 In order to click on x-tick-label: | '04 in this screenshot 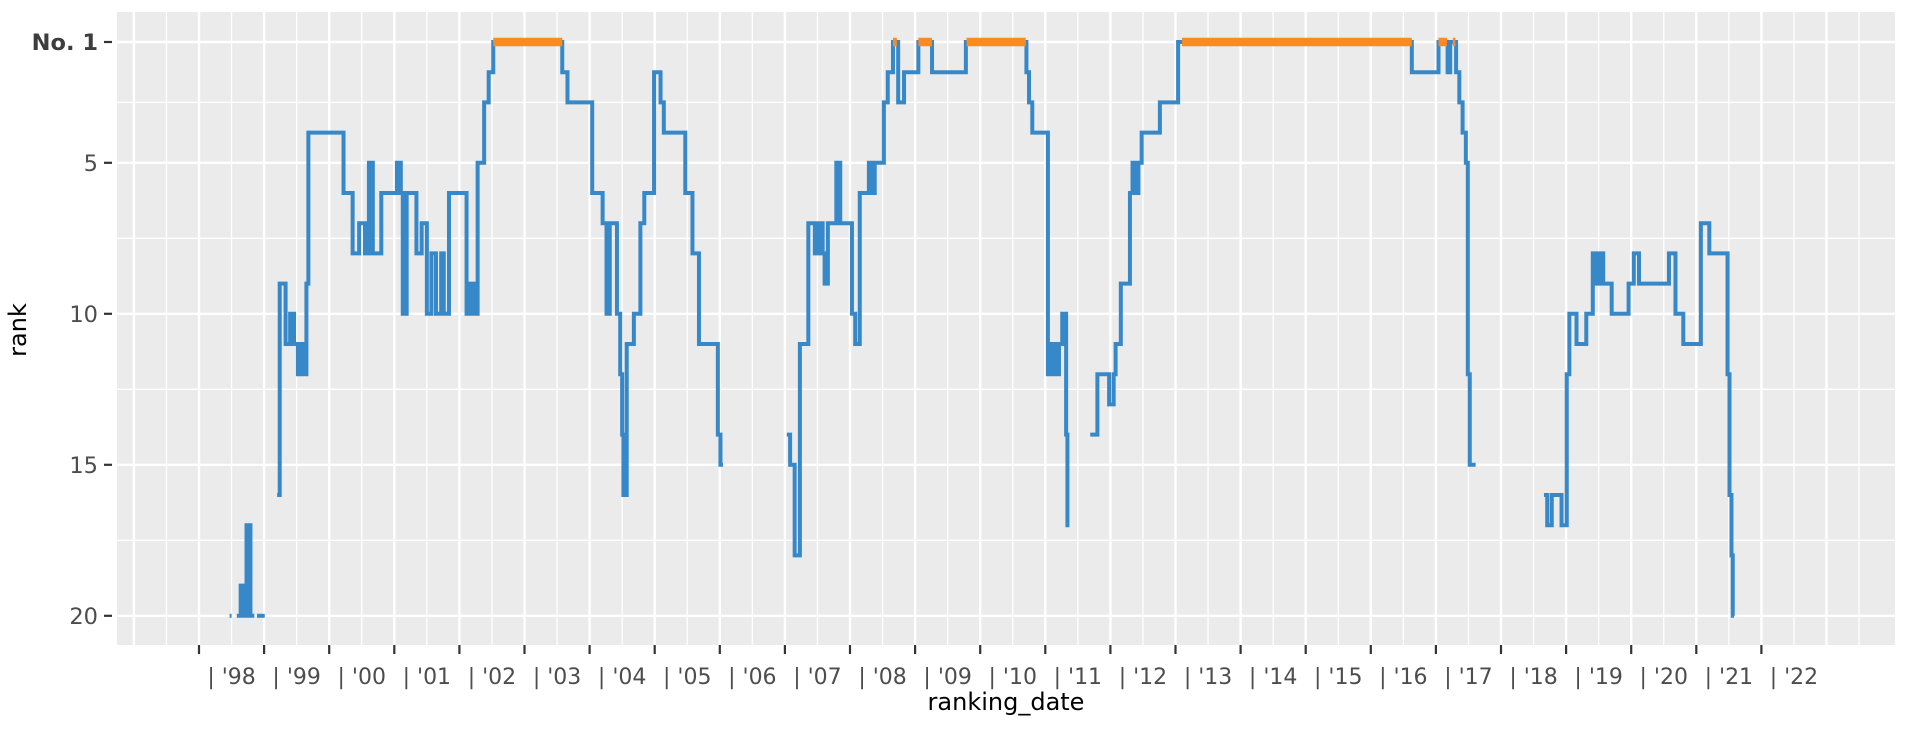, I will do `click(622, 677)`.